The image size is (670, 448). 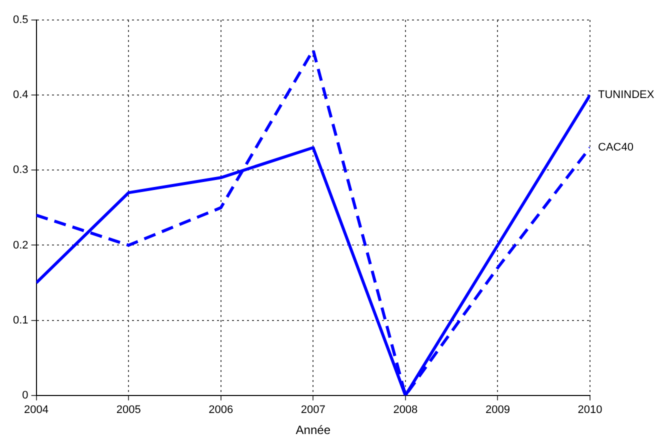 What do you see at coordinates (20, 245) in the screenshot?
I see `y-tick-label: 0.2` at bounding box center [20, 245].